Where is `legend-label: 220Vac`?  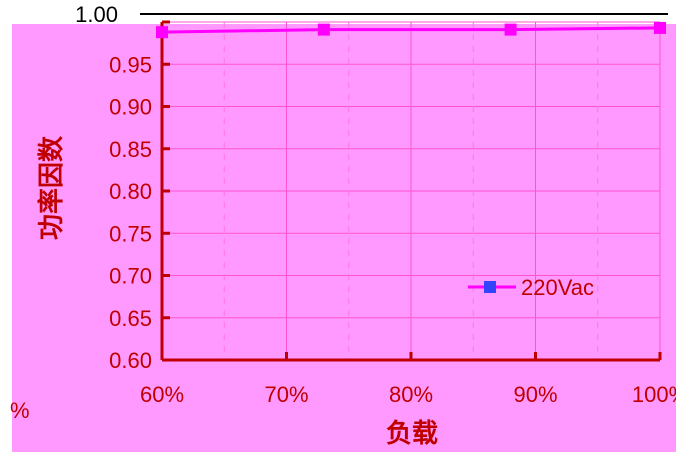 legend-label: 220Vac is located at coordinates (557, 287).